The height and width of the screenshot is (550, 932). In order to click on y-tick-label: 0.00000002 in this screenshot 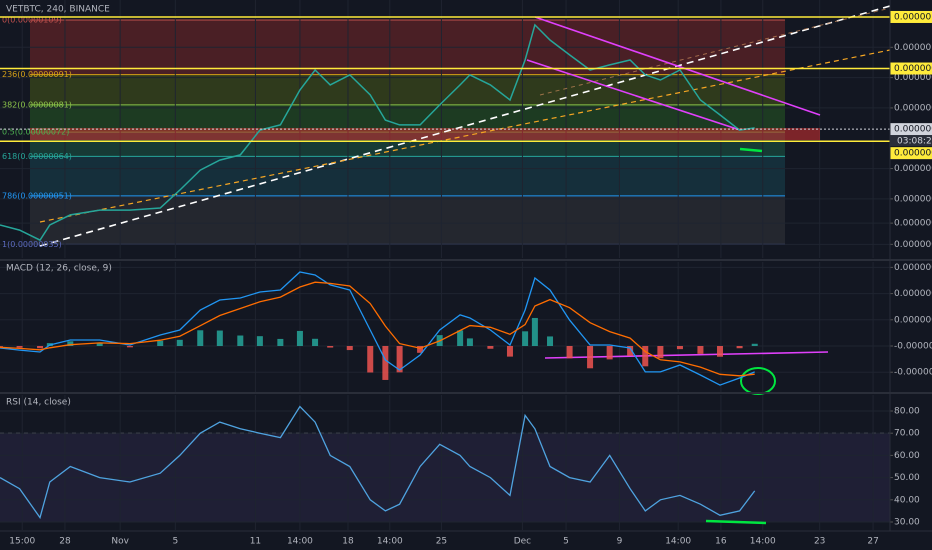, I will do `click(913, 320)`.